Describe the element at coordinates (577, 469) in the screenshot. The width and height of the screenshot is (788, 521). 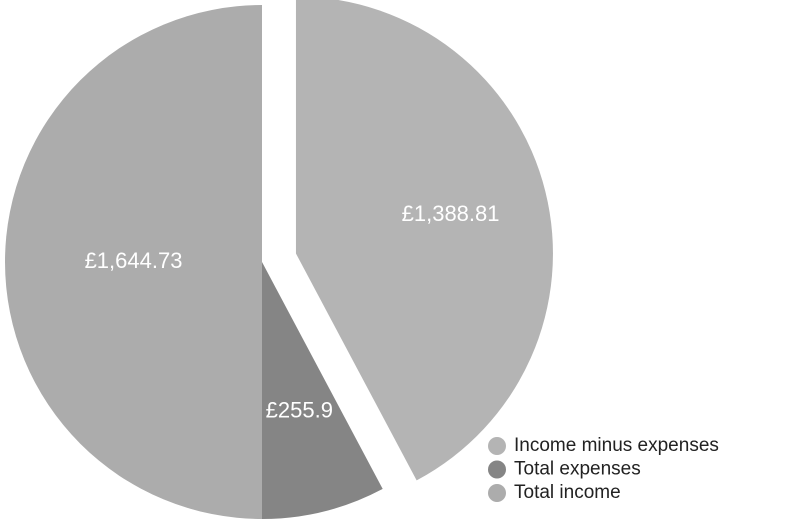
I see `legend-label: Total expenses` at that location.